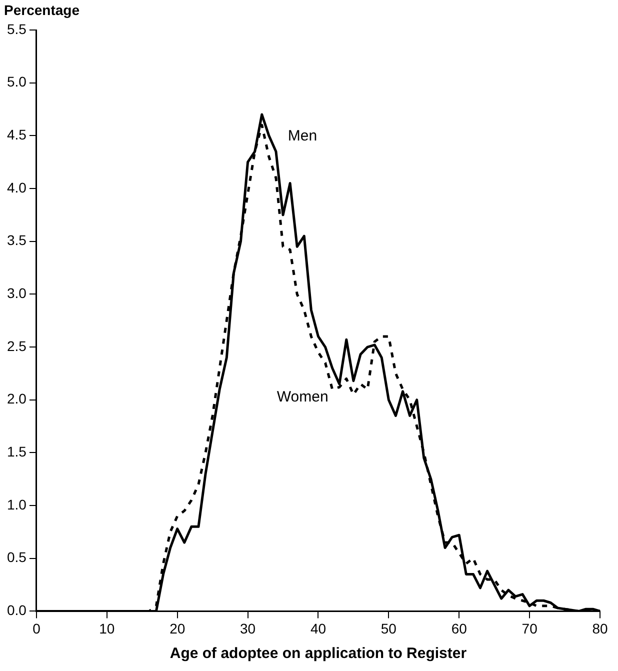 The height and width of the screenshot is (671, 618). What do you see at coordinates (16, 82) in the screenshot?
I see `y-tick-label: 5.0` at bounding box center [16, 82].